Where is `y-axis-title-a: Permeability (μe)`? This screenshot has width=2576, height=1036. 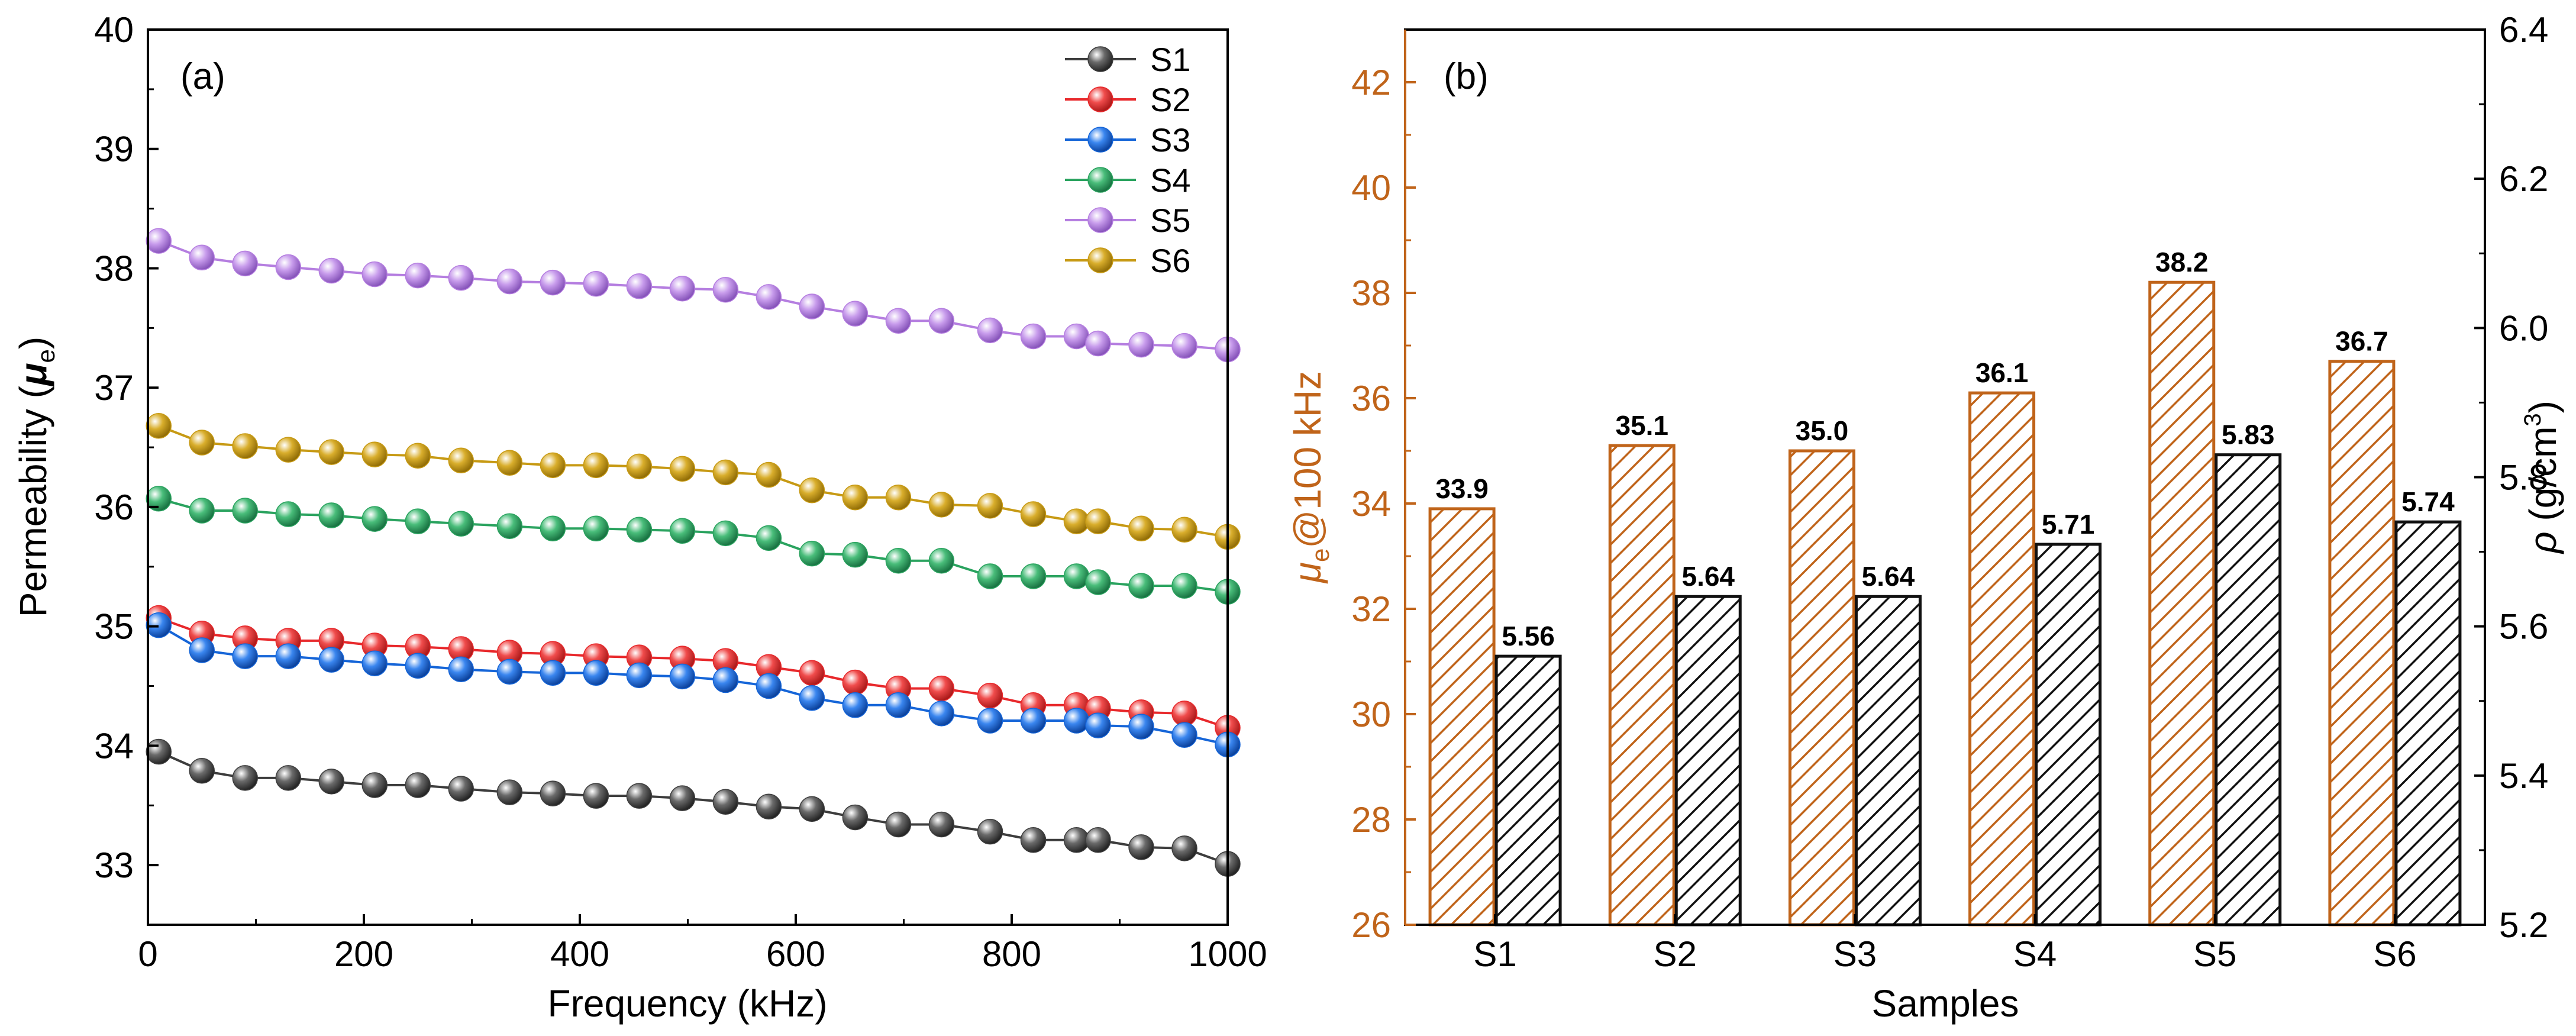
y-axis-title-a: Permeability (μe) is located at coordinates (36, 477).